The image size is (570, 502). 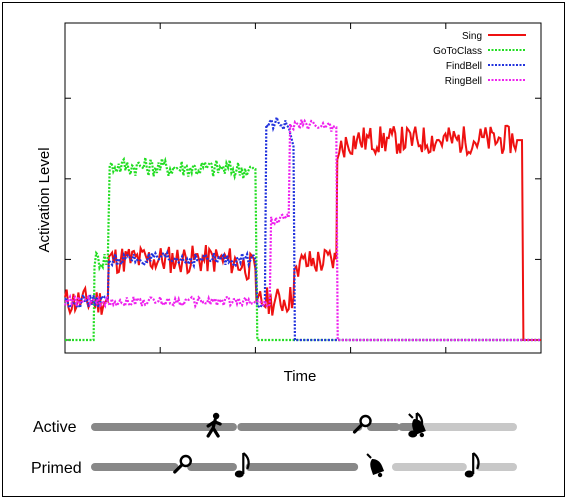 What do you see at coordinates (304, 465) in the screenshot?
I see `timeline-primed` at bounding box center [304, 465].